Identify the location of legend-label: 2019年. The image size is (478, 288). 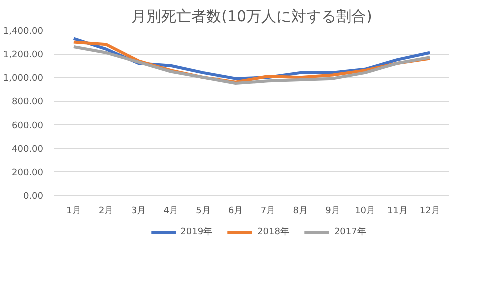
(196, 232).